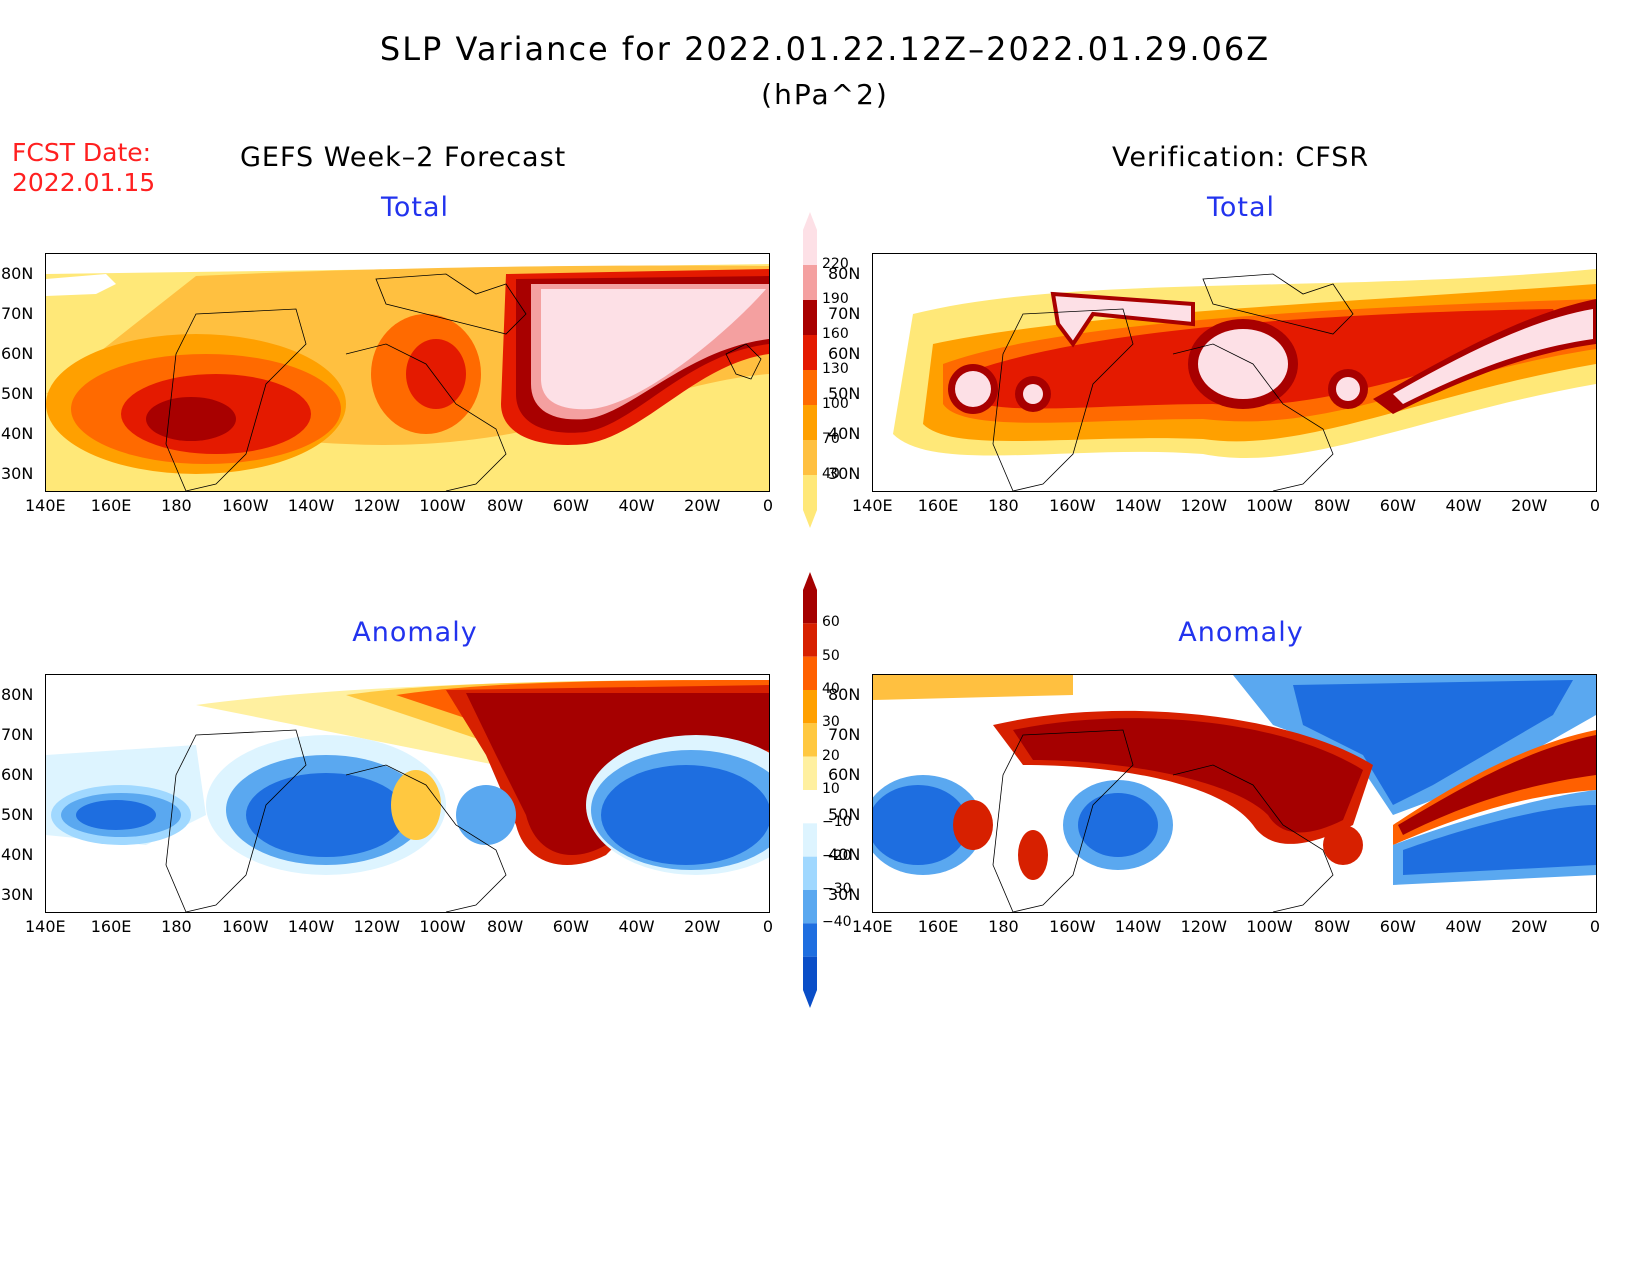 This screenshot has width=1650, height=1275. Describe the element at coordinates (844, 473) in the screenshot. I see `verification-total-lat-tick: 30N` at that location.